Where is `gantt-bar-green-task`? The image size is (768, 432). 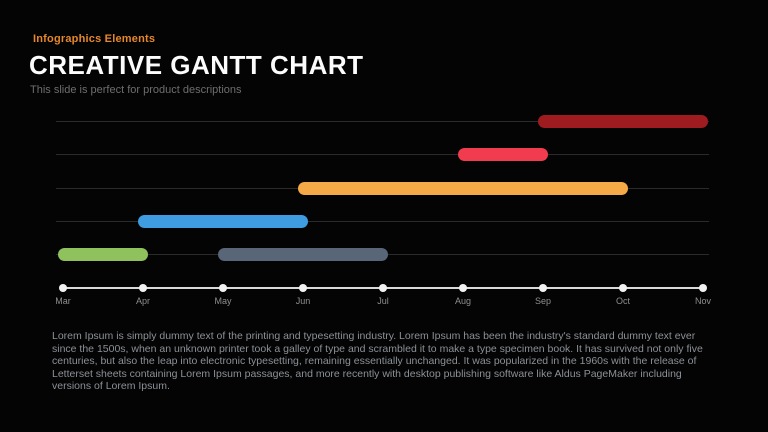 gantt-bar-green-task is located at coordinates (103, 254).